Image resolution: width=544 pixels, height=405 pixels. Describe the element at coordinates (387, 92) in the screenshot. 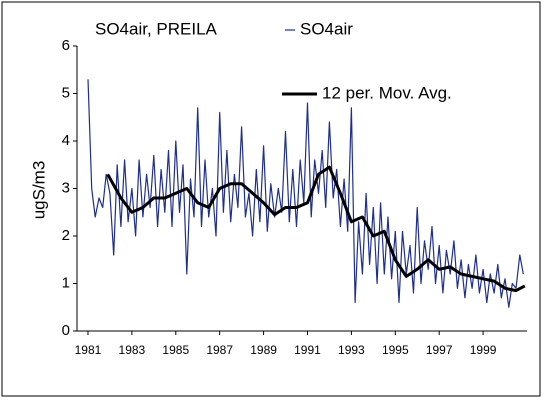

I see `legend-label: 12 per. Mov. Avg.` at that location.